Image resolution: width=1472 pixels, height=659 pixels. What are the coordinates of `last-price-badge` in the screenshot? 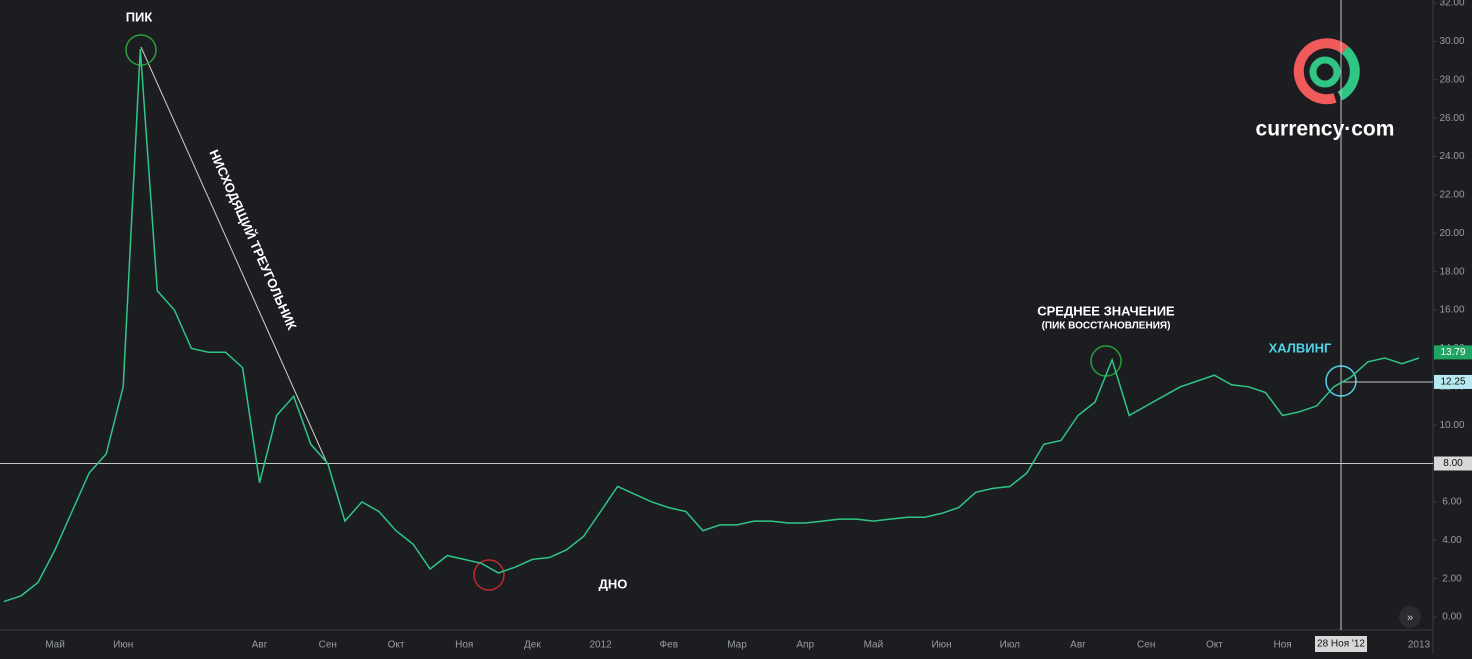 It's located at (1453, 352).